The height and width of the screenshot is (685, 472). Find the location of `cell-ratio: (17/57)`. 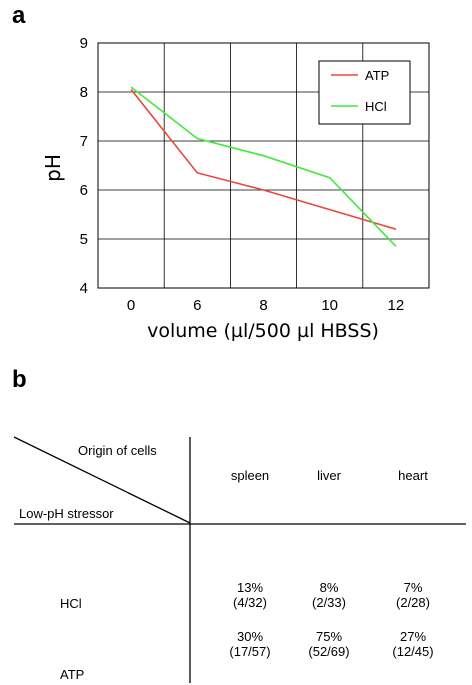

cell-ratio: (17/57) is located at coordinates (250, 651).